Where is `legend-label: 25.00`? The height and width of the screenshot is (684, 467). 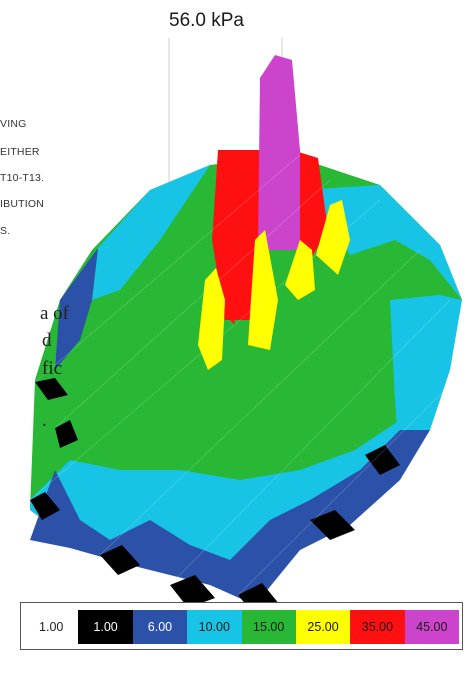 legend-label: 25.00 is located at coordinates (323, 627).